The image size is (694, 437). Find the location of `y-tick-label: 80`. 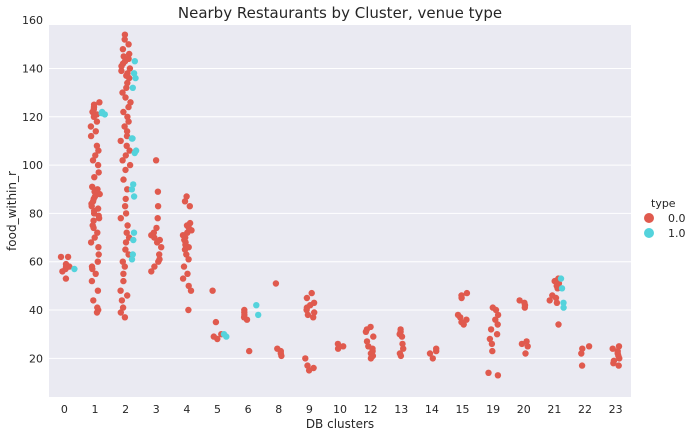

y-tick-label: 80 is located at coordinates (36, 213).